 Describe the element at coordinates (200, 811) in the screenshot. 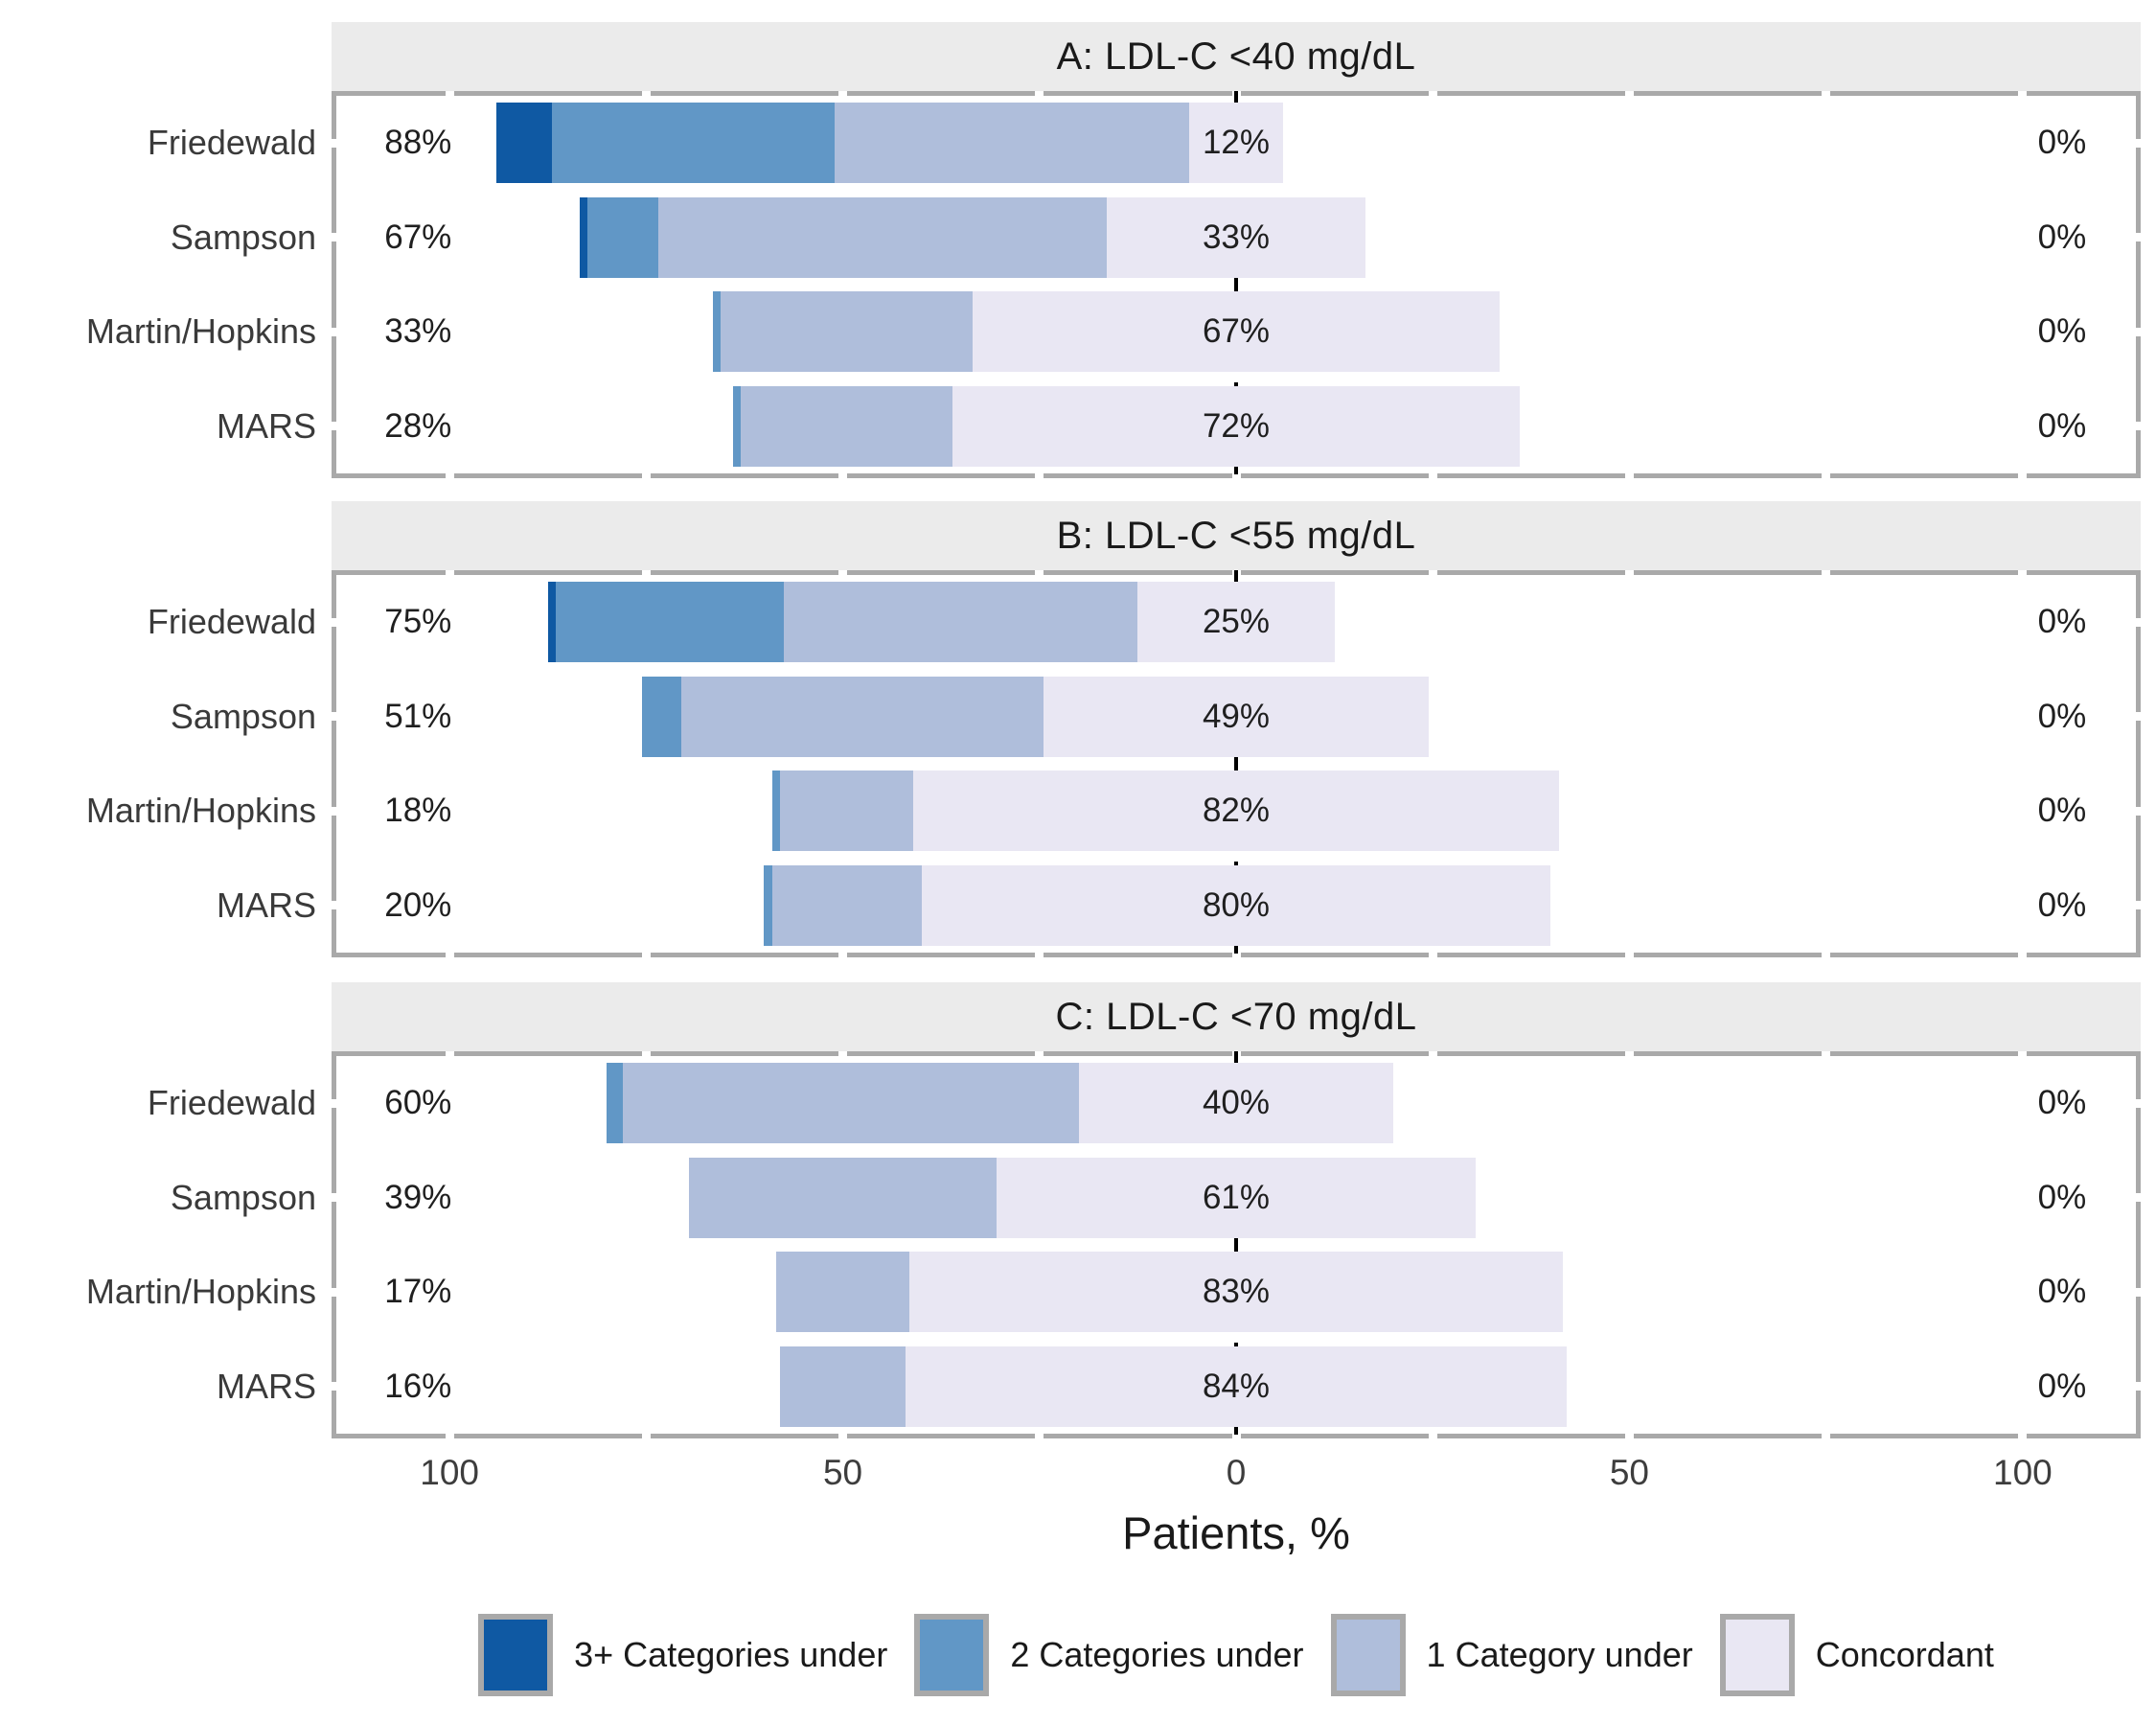

I see `method-label: Martin/Hopkins` at that location.